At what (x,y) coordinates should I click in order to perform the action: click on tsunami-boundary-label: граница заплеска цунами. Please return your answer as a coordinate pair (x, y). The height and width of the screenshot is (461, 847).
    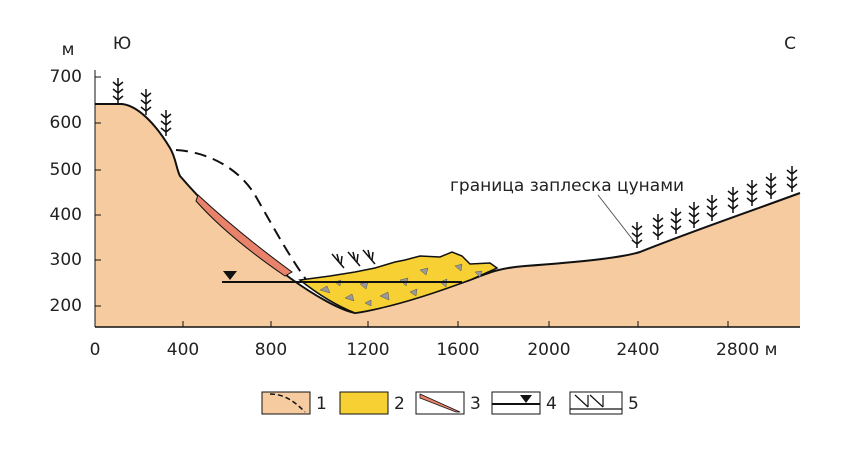
    Looking at the image, I should click on (567, 186).